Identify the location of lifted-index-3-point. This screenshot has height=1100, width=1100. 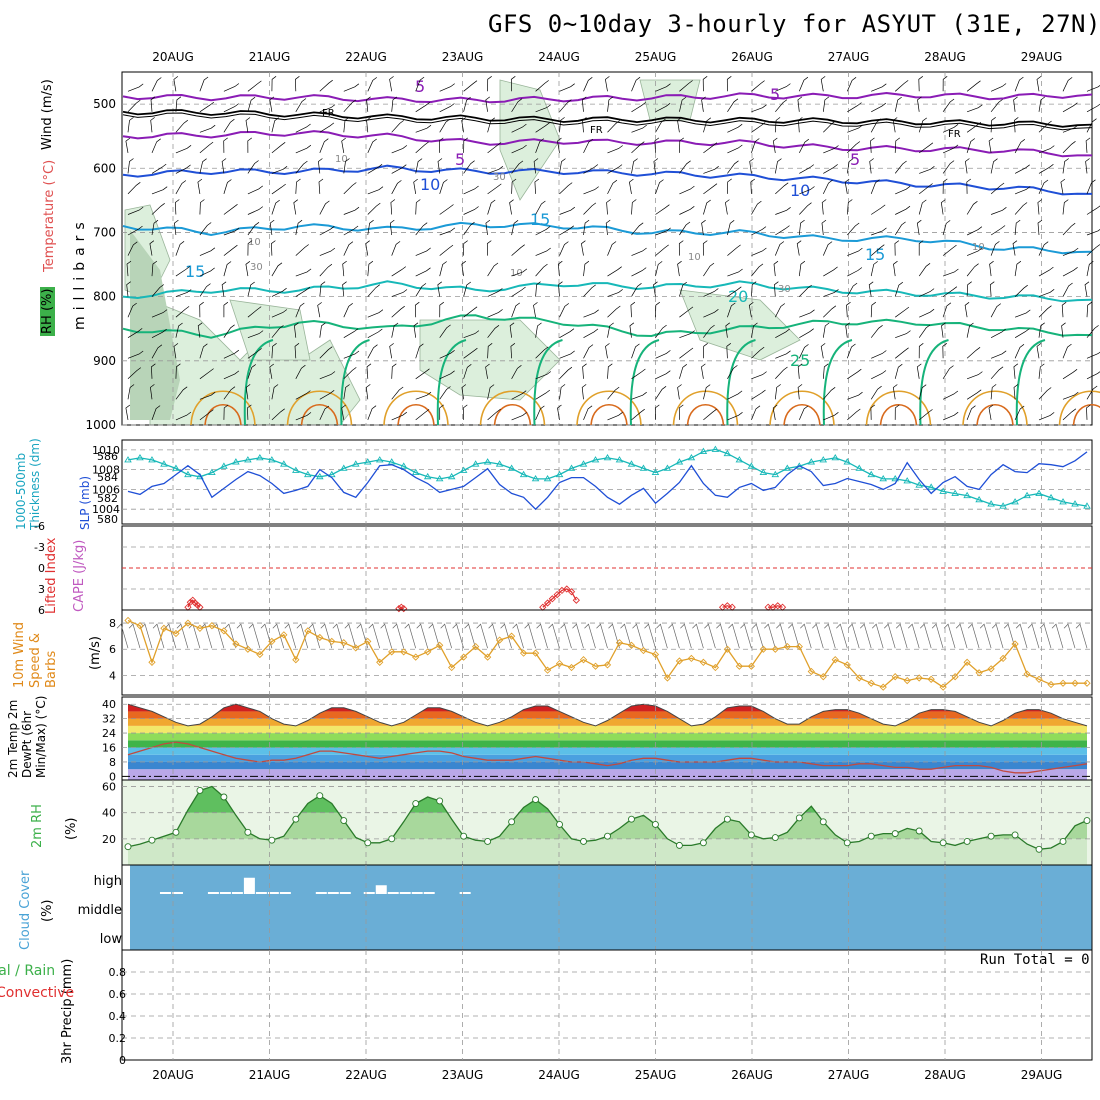
(727, 606).